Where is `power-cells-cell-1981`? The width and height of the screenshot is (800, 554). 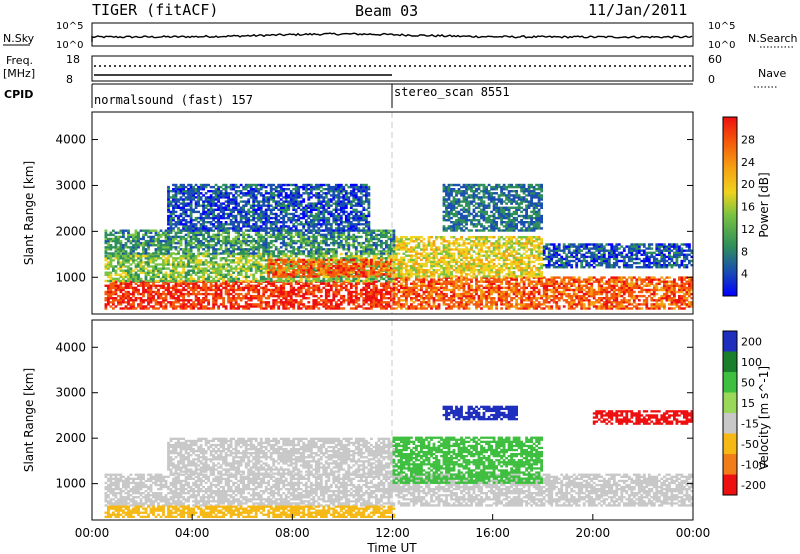 power-cells-cell-1981 is located at coordinates (584, 306).